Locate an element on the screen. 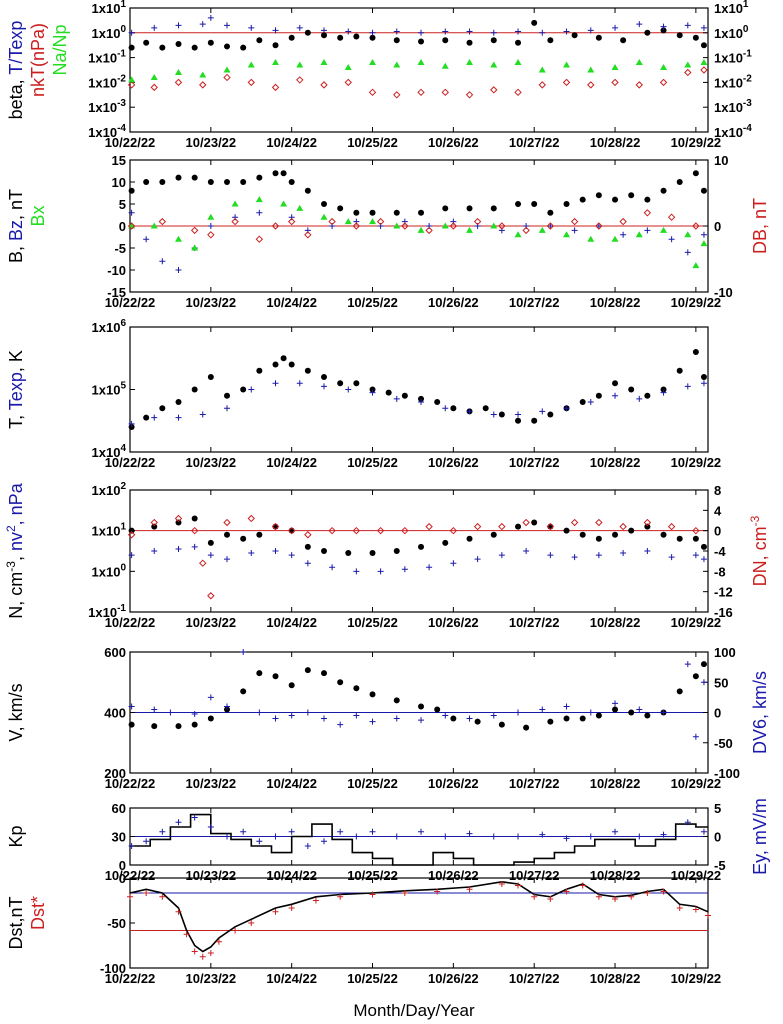 This screenshot has width=783, height=1024. series-black is located at coordinates (417, 35).